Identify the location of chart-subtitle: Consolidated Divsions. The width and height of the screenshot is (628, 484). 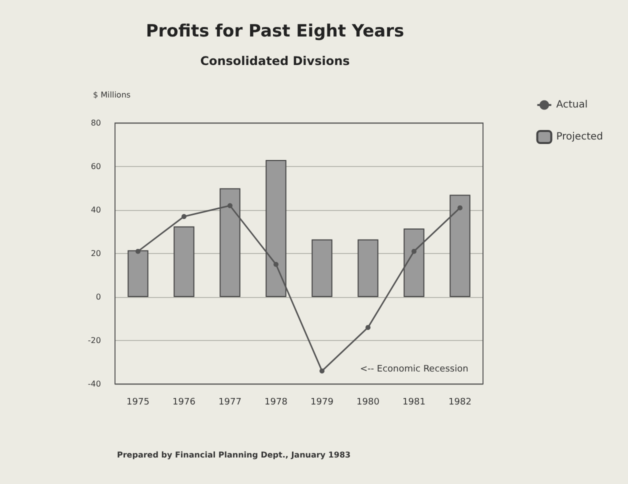
(275, 61).